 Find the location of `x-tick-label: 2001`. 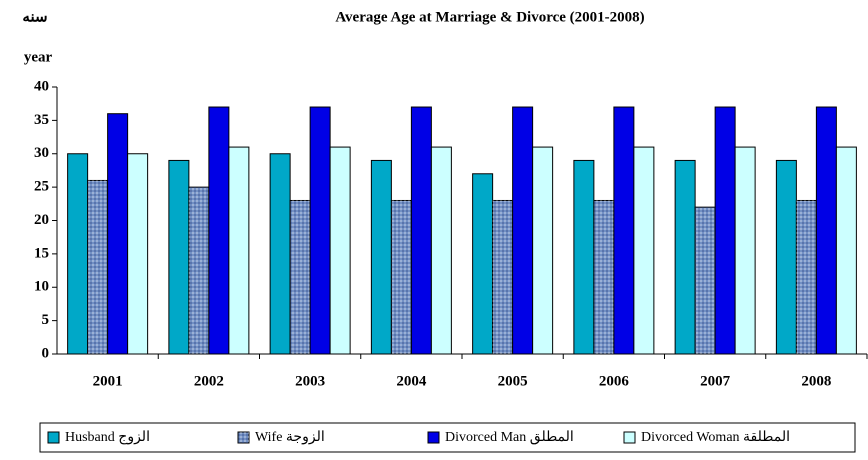

x-tick-label: 2001 is located at coordinates (108, 381).